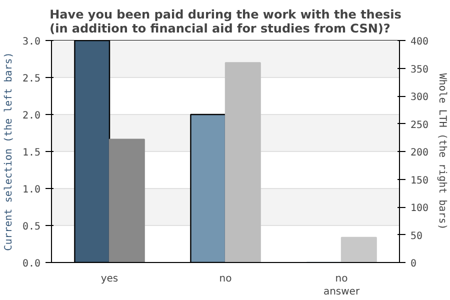 The image size is (450, 300). I want to click on y-tick-label: 1.0, so click(31, 190).